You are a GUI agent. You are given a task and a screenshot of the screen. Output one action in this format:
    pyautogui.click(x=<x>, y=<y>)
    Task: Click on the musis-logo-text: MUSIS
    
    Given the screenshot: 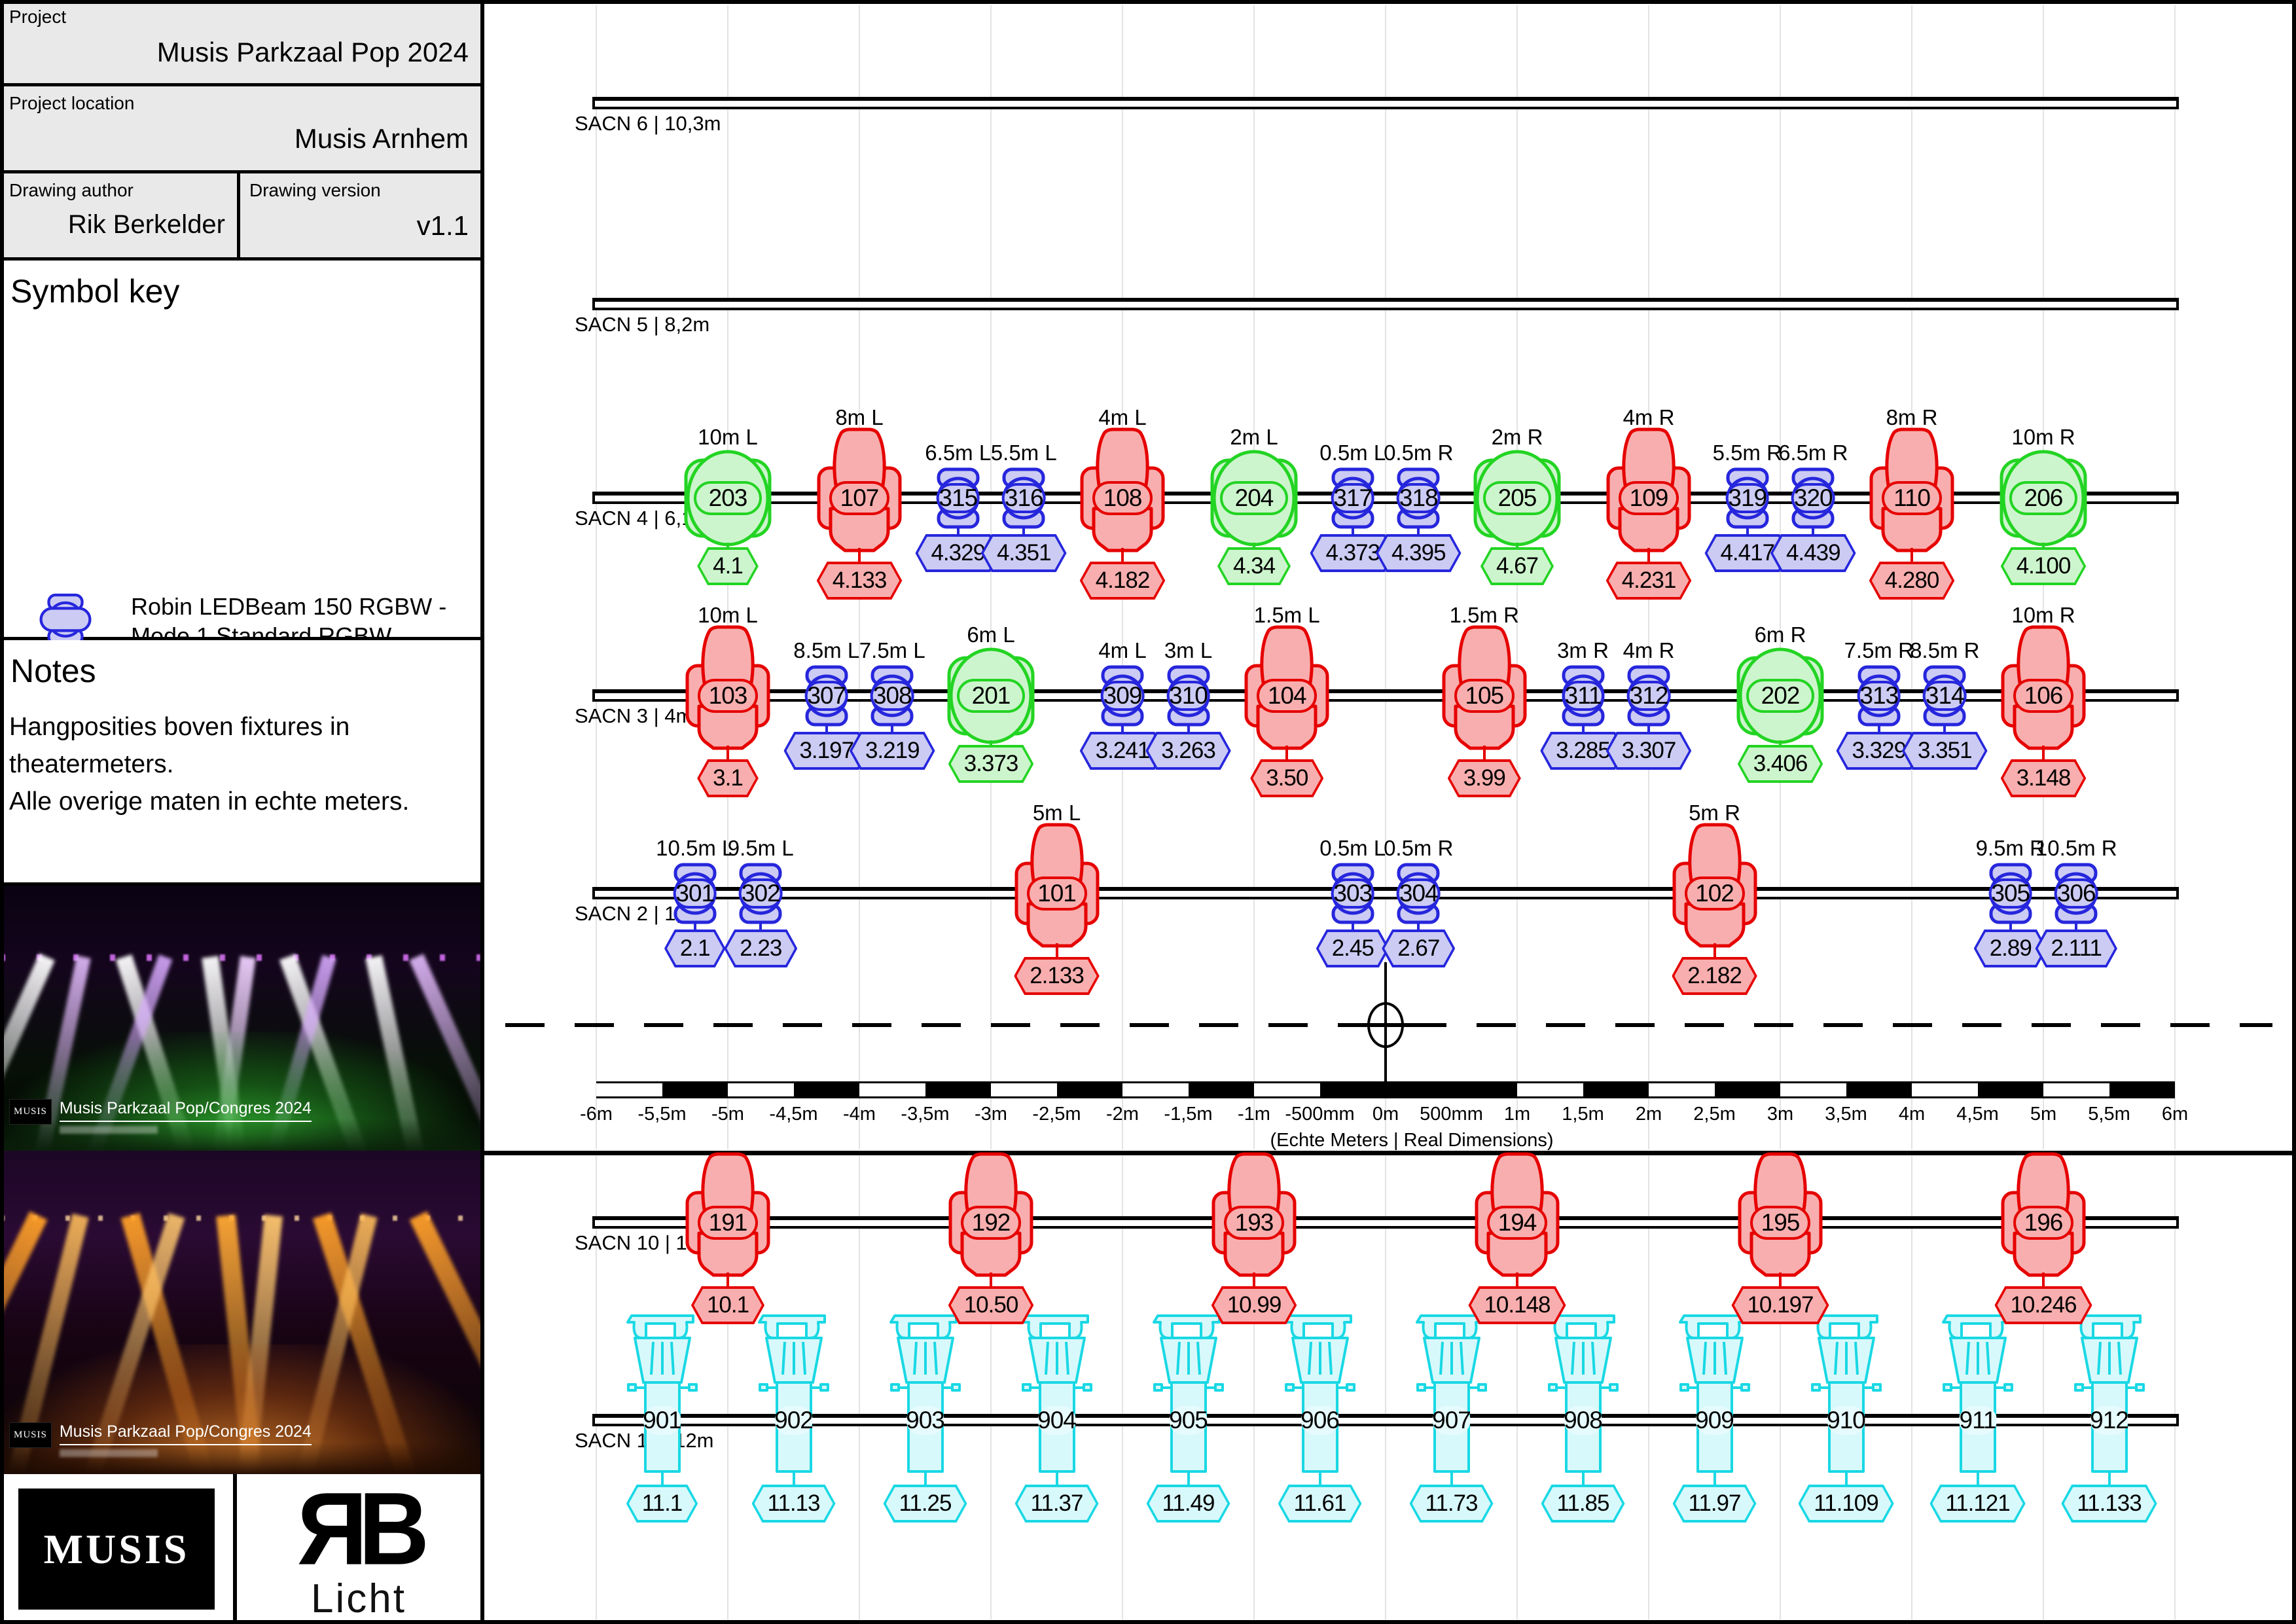 What is the action you would take?
    pyautogui.click(x=116, y=1548)
    